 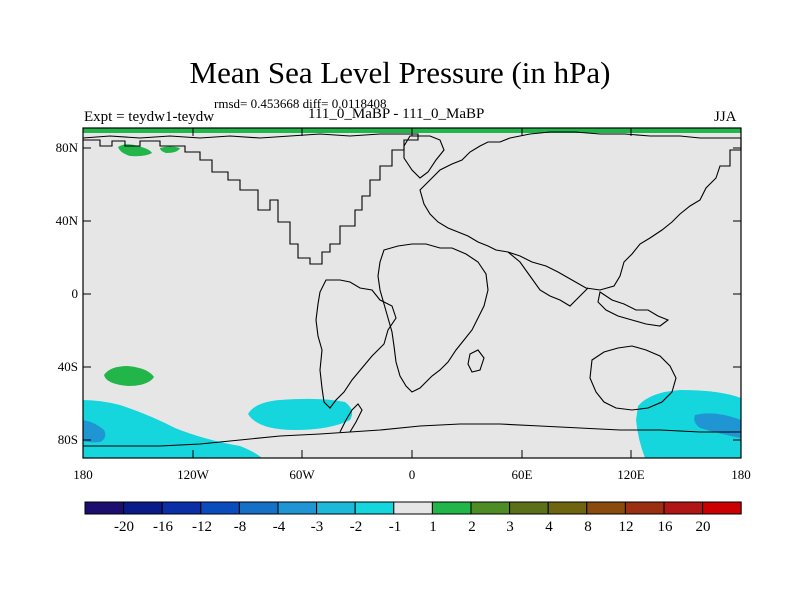 I want to click on colorbar-label: 1, so click(x=433, y=527).